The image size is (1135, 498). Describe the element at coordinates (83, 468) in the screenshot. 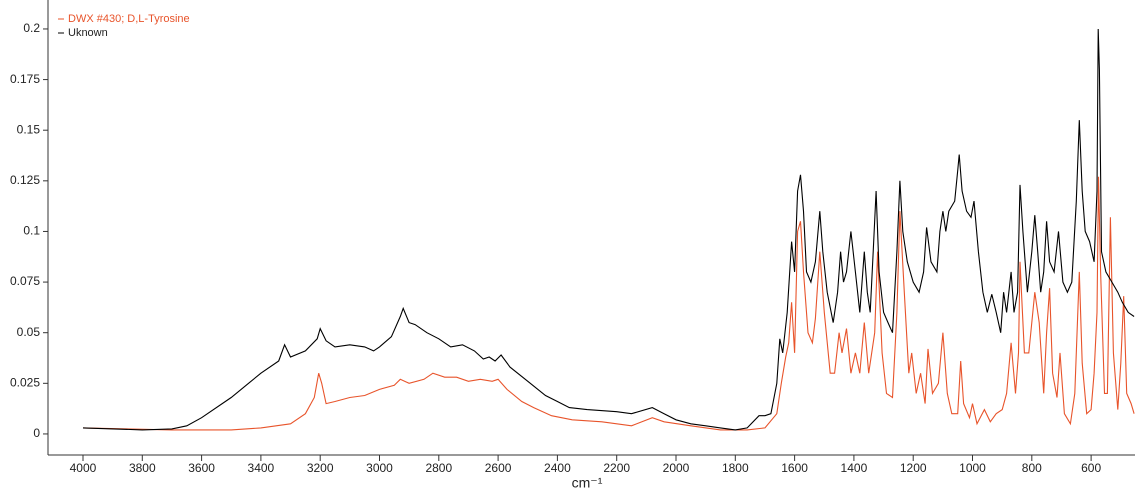

I see `x-tick-label: 4000` at that location.